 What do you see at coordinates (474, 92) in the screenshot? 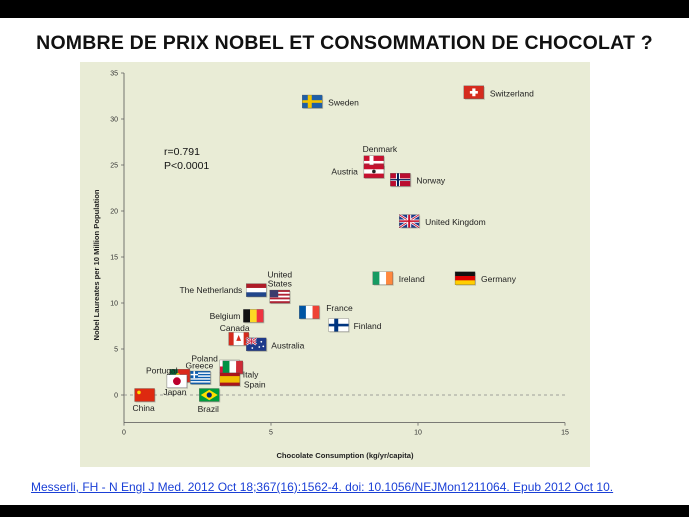
I see `data-point-switzerland` at bounding box center [474, 92].